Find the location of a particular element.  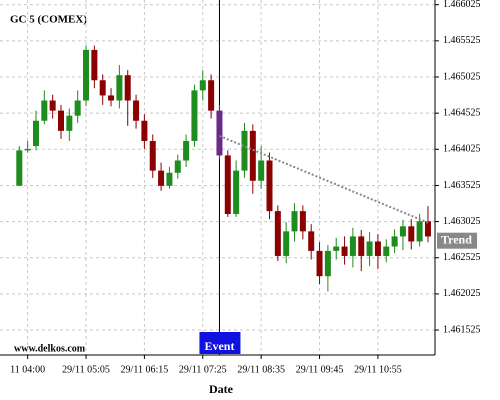

y-tick-label: 1.464525 is located at coordinates (462, 112).